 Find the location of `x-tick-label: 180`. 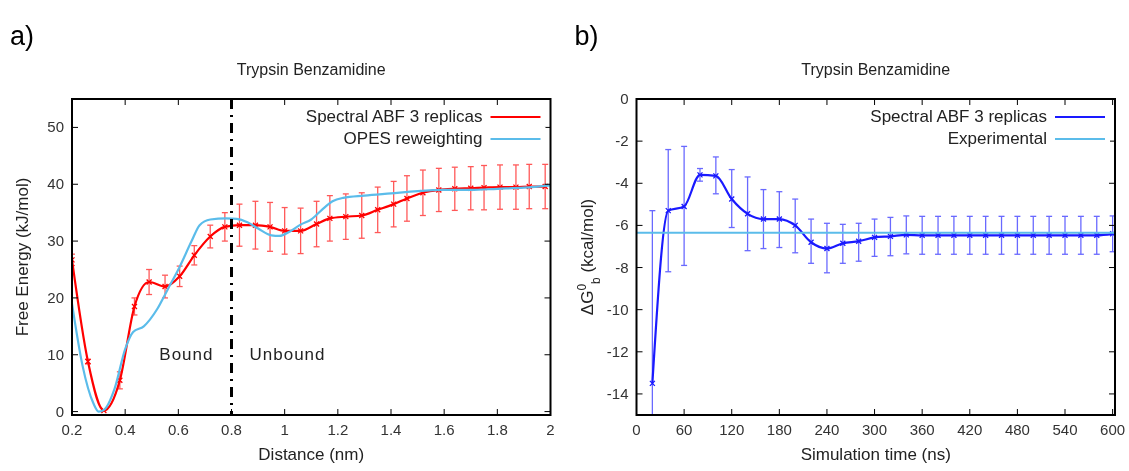

x-tick-label: 180 is located at coordinates (779, 429).